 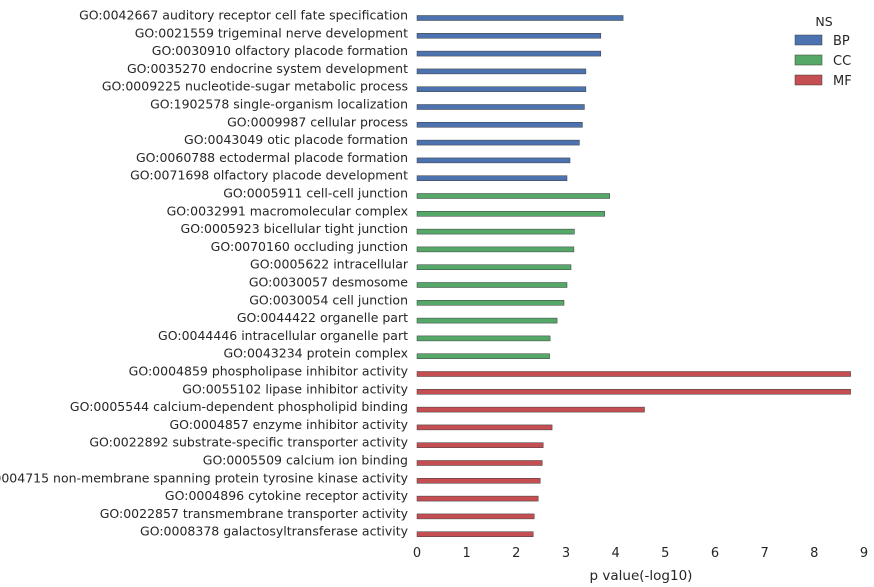 What do you see at coordinates (841, 41) in the screenshot?
I see `legend-label-bp: BP` at bounding box center [841, 41].